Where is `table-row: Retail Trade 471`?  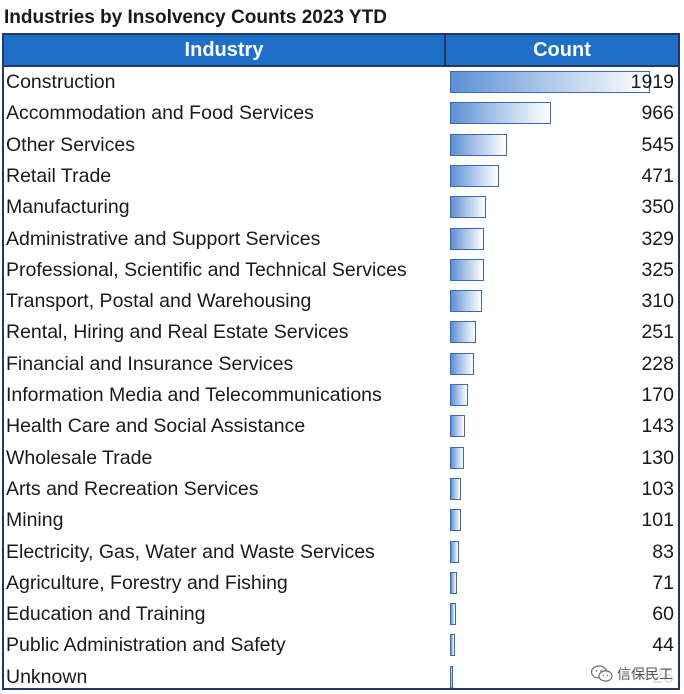
table-row: Retail Trade 471 is located at coordinates (341, 176).